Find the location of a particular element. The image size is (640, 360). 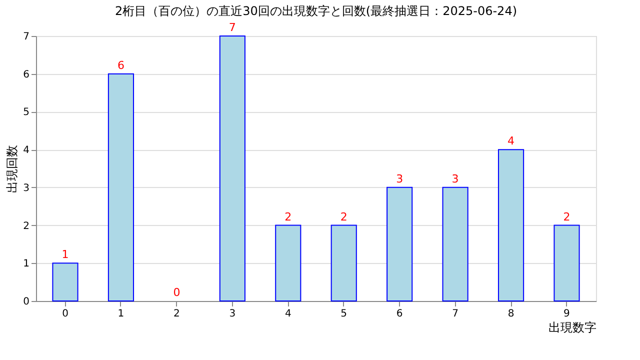

data-label: 4 is located at coordinates (511, 141).